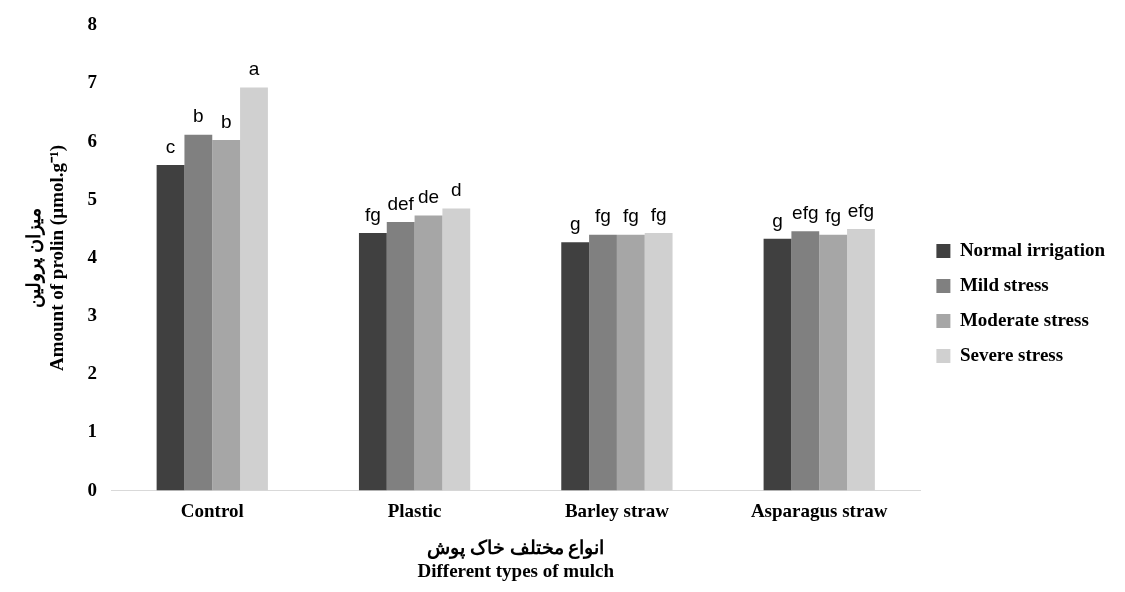 This screenshot has width=1125, height=592. Describe the element at coordinates (92, 24) in the screenshot. I see `y-tick-label: 8` at that location.